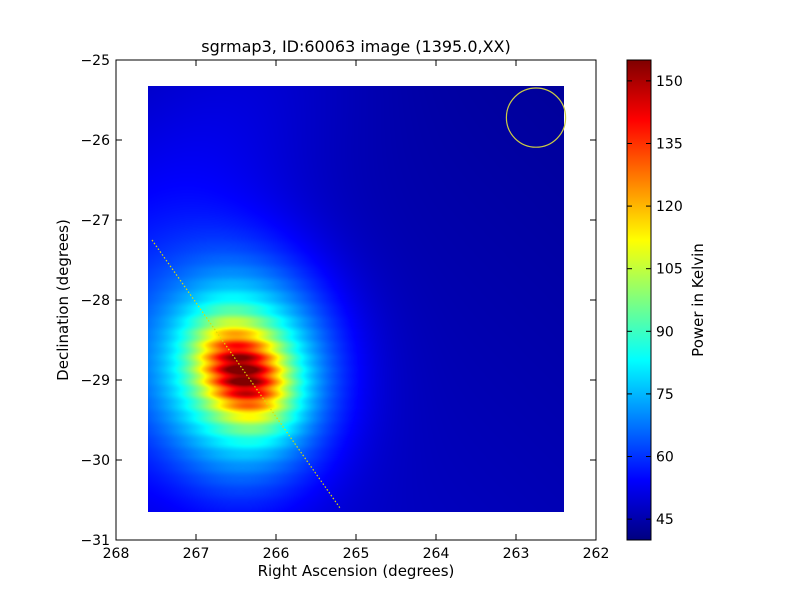 Image resolution: width=800 pixels, height=600 pixels. What do you see at coordinates (669, 207) in the screenshot?
I see `colorbar-tick-label: 120` at bounding box center [669, 207].